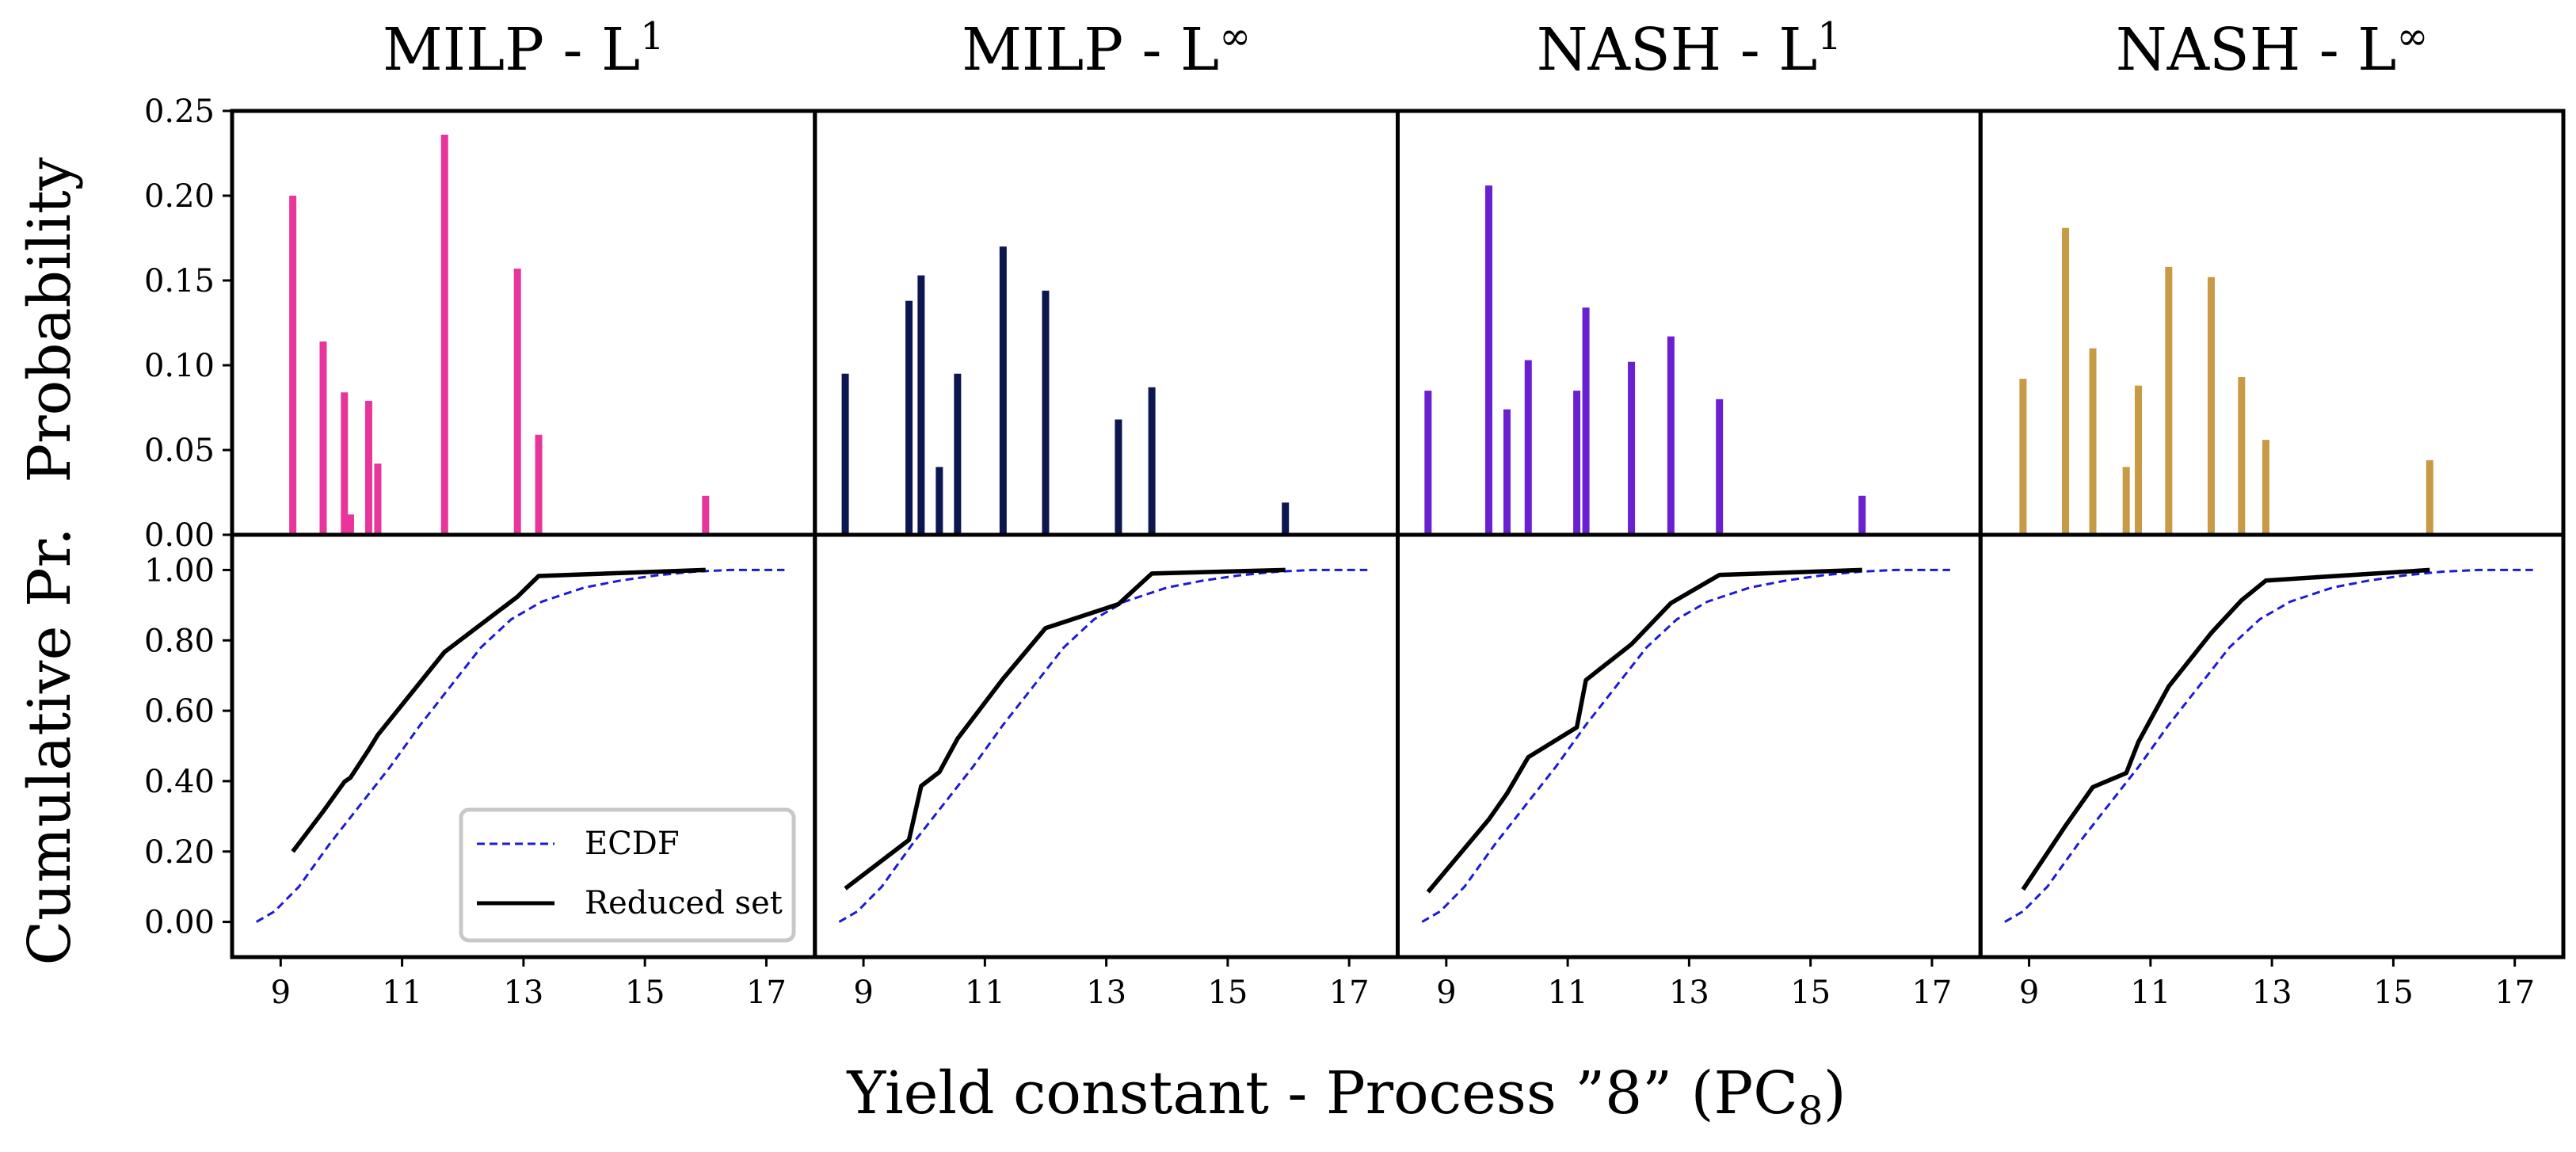 Image resolution: width=2576 pixels, height=1152 pixels. I want to click on panel-title: MILP - L1, so click(524, 49).